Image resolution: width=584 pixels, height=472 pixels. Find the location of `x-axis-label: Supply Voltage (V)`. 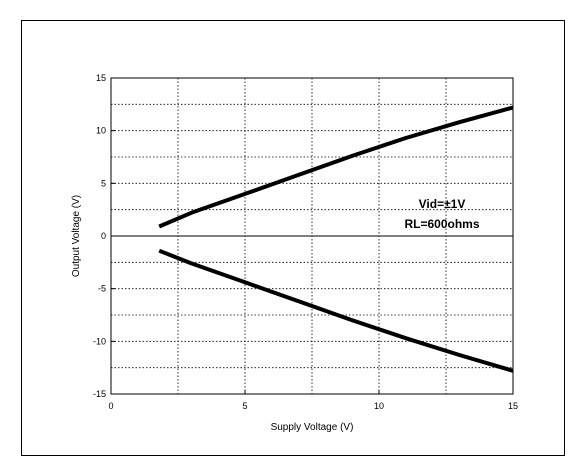

x-axis-label: Supply Voltage (V) is located at coordinates (312, 427).